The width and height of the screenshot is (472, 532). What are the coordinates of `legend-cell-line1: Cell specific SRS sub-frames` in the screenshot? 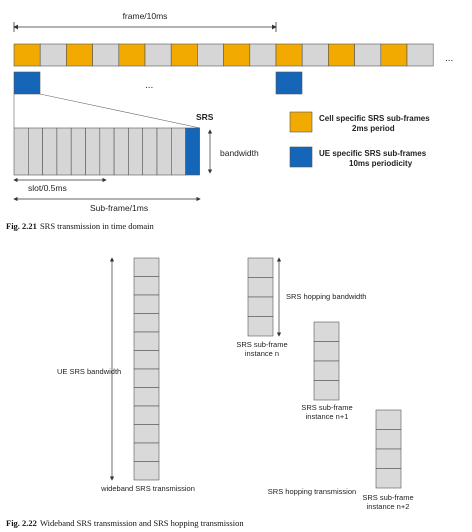 It's located at (374, 118).